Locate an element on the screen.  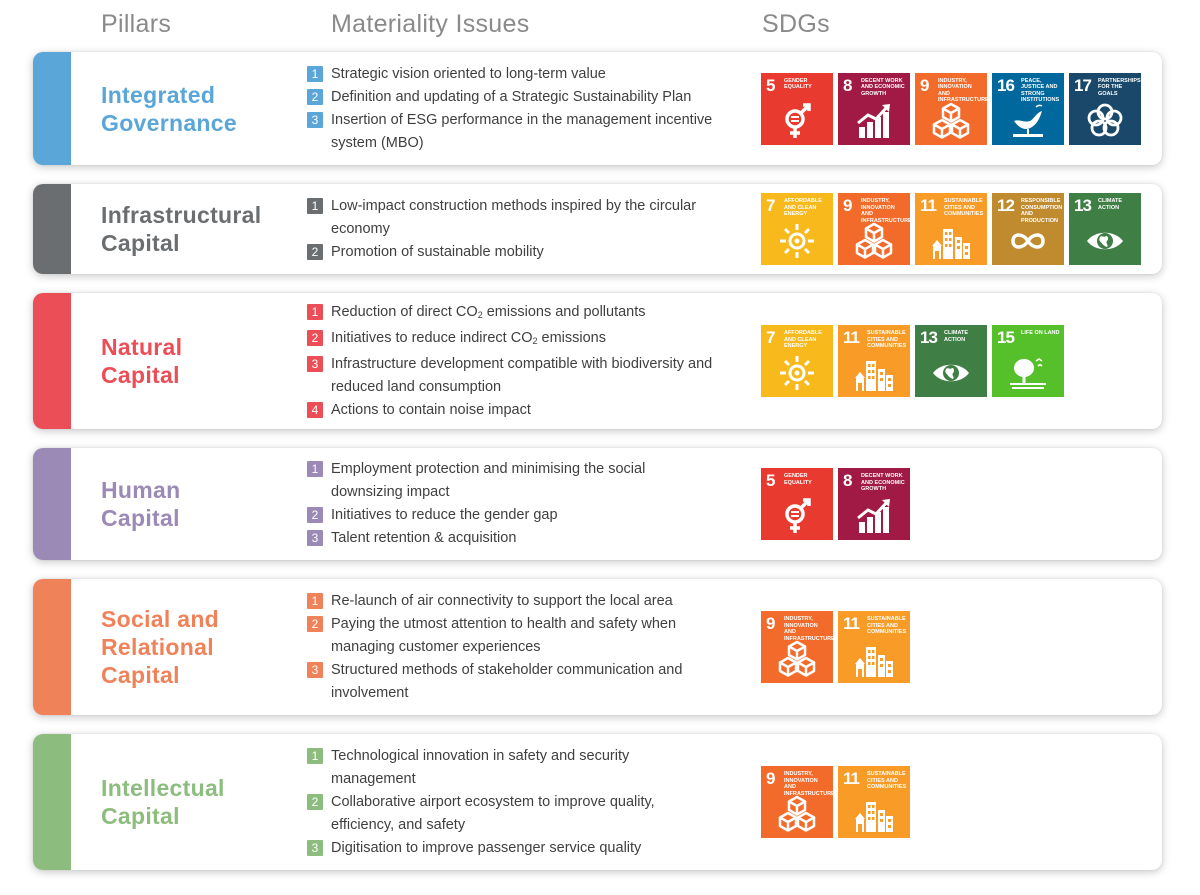
column-header-sdgs: SDGs is located at coordinates (796, 24).